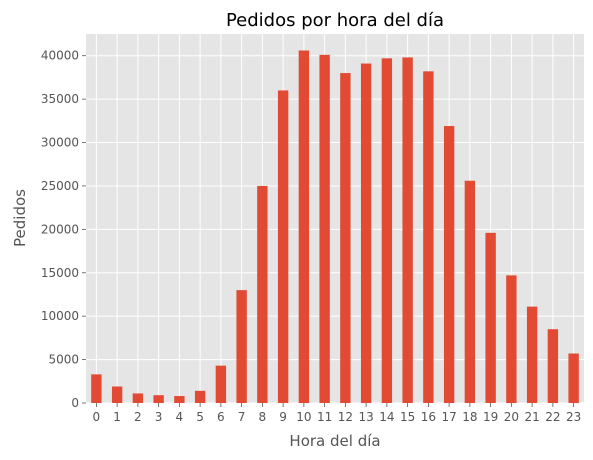  What do you see at coordinates (345, 417) in the screenshot?
I see `x-tick-label: 12` at bounding box center [345, 417].